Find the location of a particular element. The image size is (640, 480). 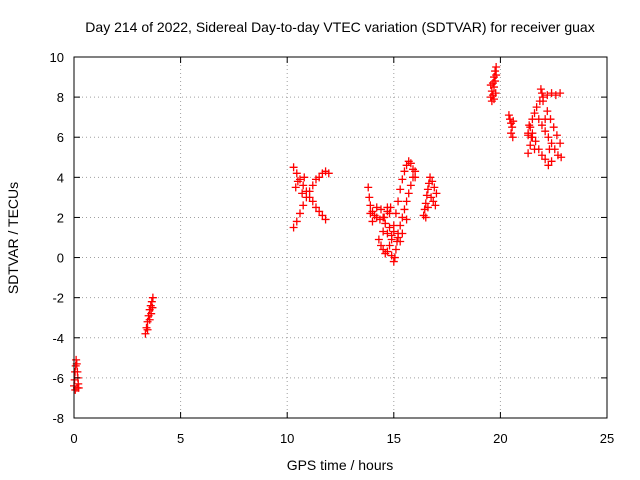

y-tick-label: -4 is located at coordinates (58, 338).